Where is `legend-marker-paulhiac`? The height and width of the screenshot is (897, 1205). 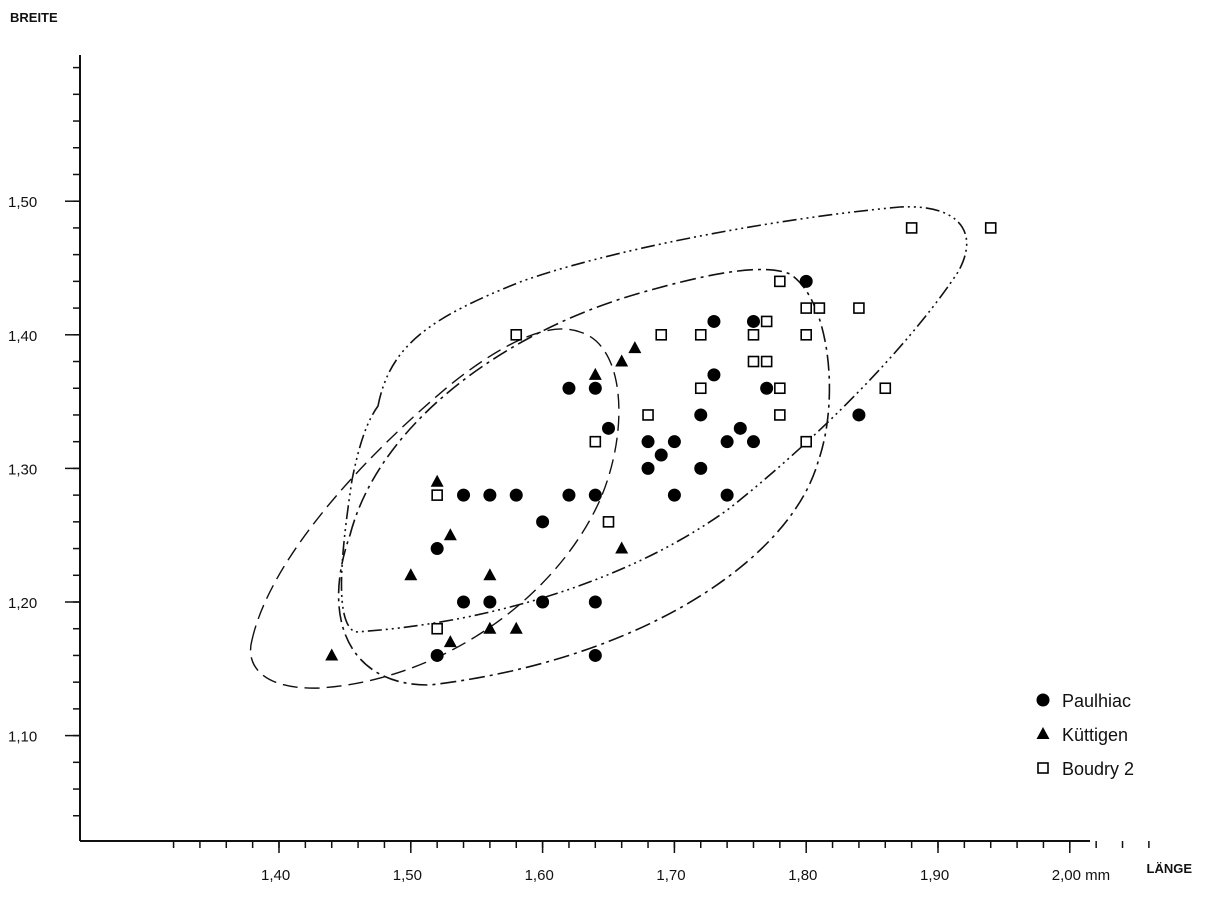
legend-marker-paulhiac is located at coordinates (1043, 700).